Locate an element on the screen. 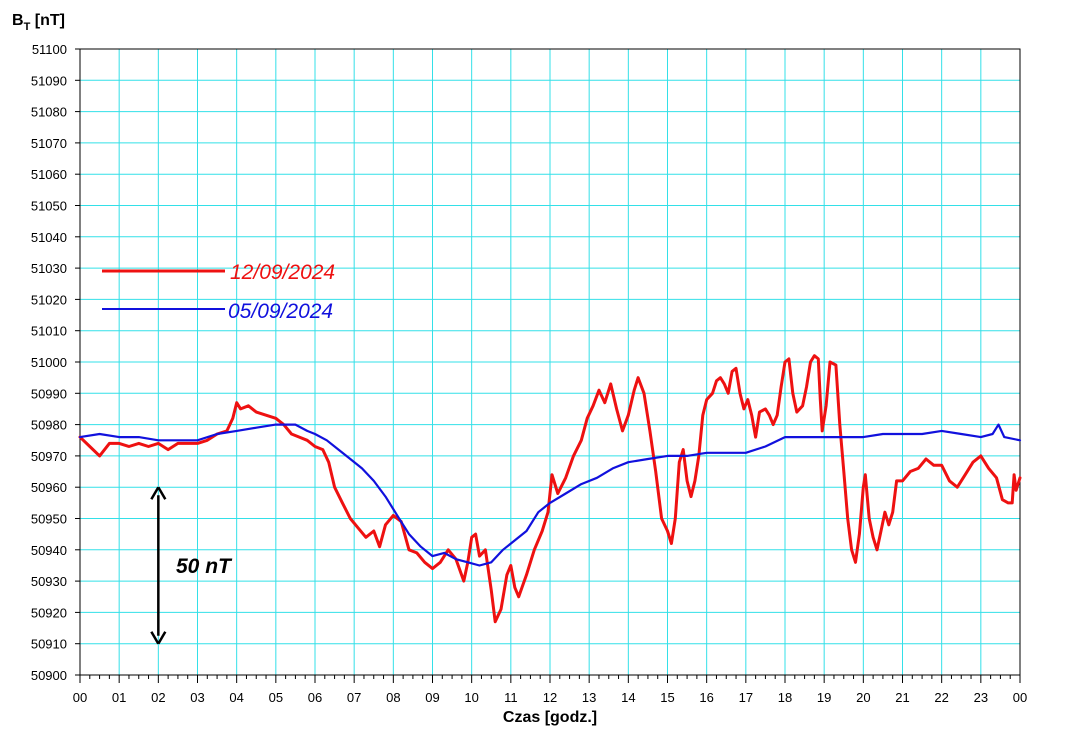  y-axis-label-unit: [nT] is located at coordinates (47, 20).